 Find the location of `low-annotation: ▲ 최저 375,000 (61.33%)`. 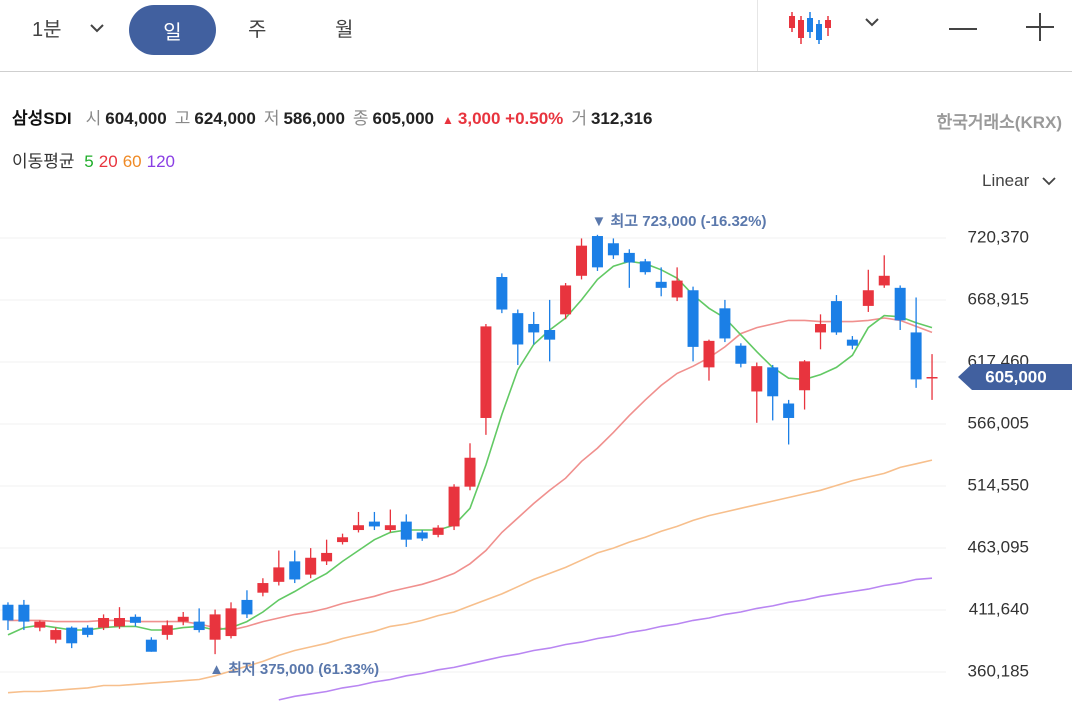

low-annotation: ▲ 최저 375,000 (61.33%) is located at coordinates (294, 669).